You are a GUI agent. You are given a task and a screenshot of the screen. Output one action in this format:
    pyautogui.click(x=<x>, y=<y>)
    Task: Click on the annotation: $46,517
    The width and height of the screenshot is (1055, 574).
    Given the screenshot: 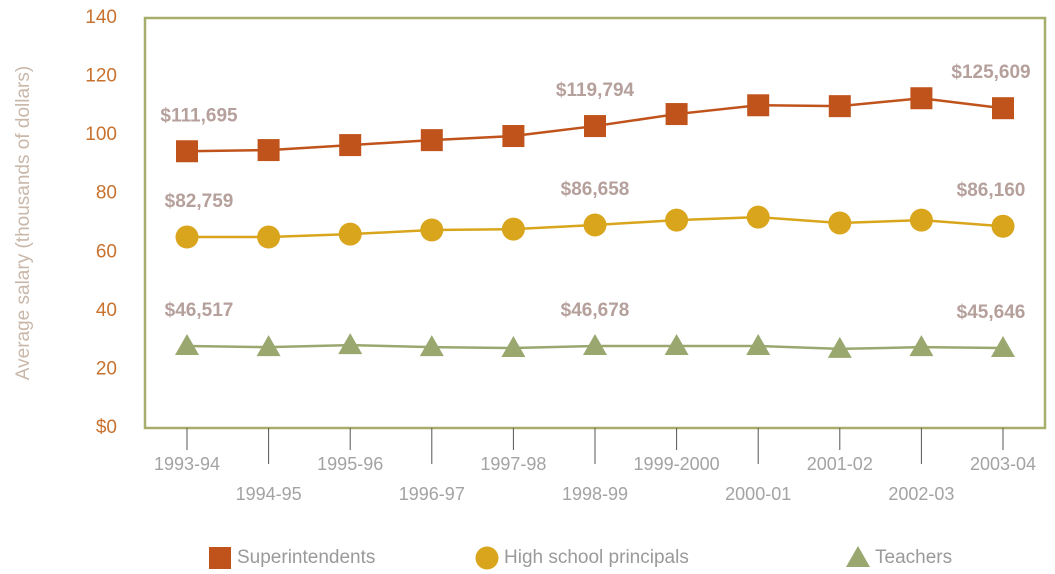 What is the action you would take?
    pyautogui.click(x=199, y=310)
    